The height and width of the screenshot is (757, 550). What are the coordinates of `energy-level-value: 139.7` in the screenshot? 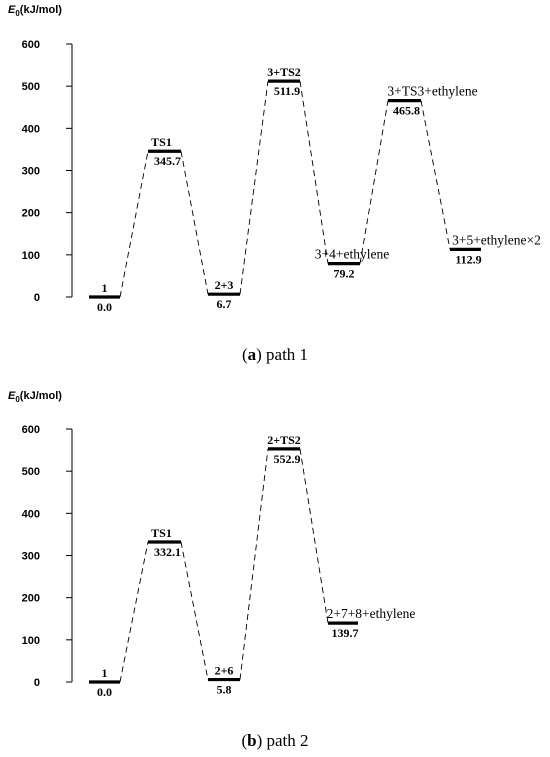 It's located at (345, 633).